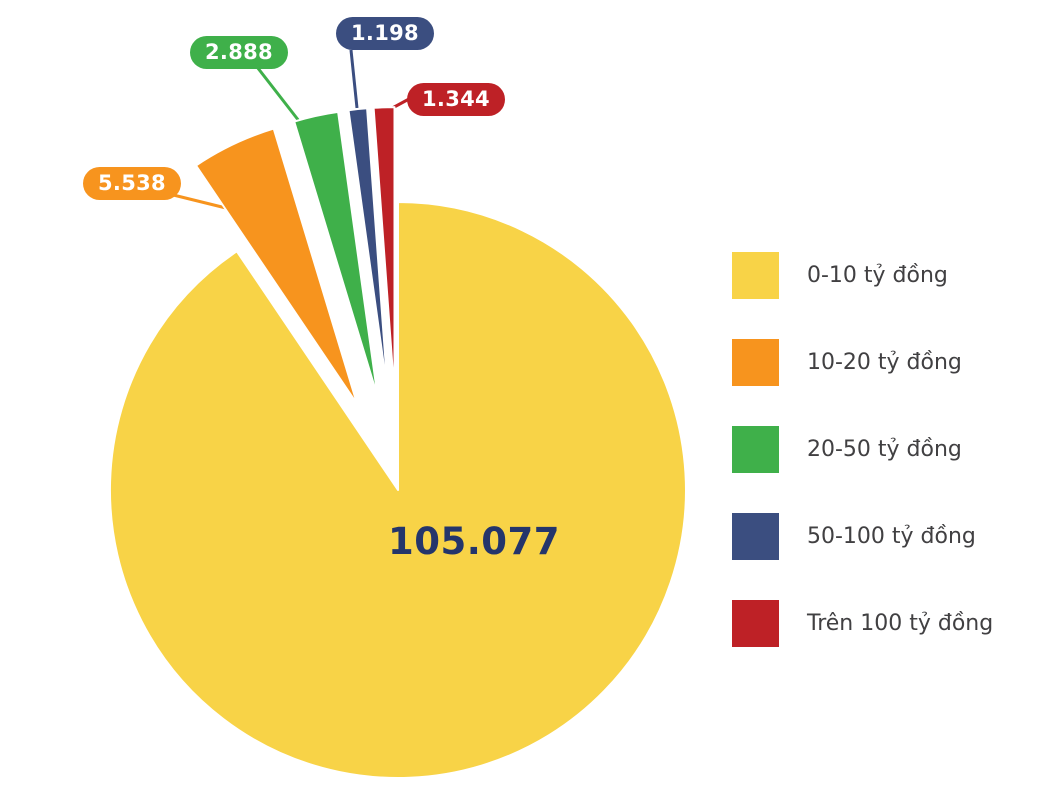 This screenshot has width=1040, height=793. I want to click on callout-20-50: 2.888, so click(239, 52).